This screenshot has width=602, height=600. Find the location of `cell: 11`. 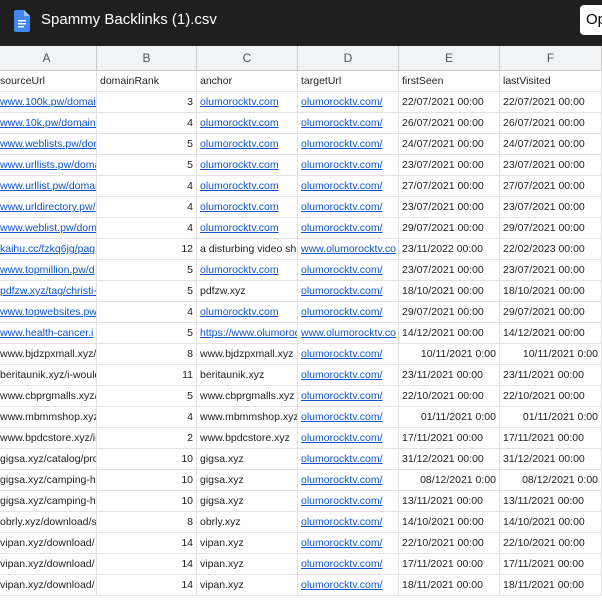

cell: 11 is located at coordinates (147, 375).